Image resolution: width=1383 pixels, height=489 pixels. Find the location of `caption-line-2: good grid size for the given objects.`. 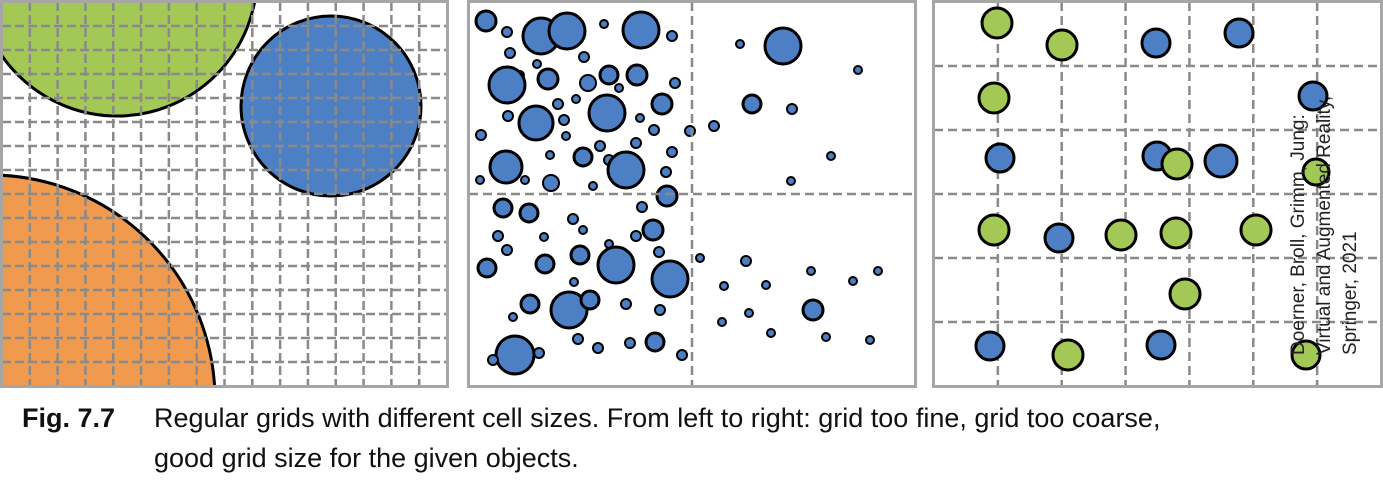

caption-line-2: good grid size for the given objects. is located at coordinates (366, 458).